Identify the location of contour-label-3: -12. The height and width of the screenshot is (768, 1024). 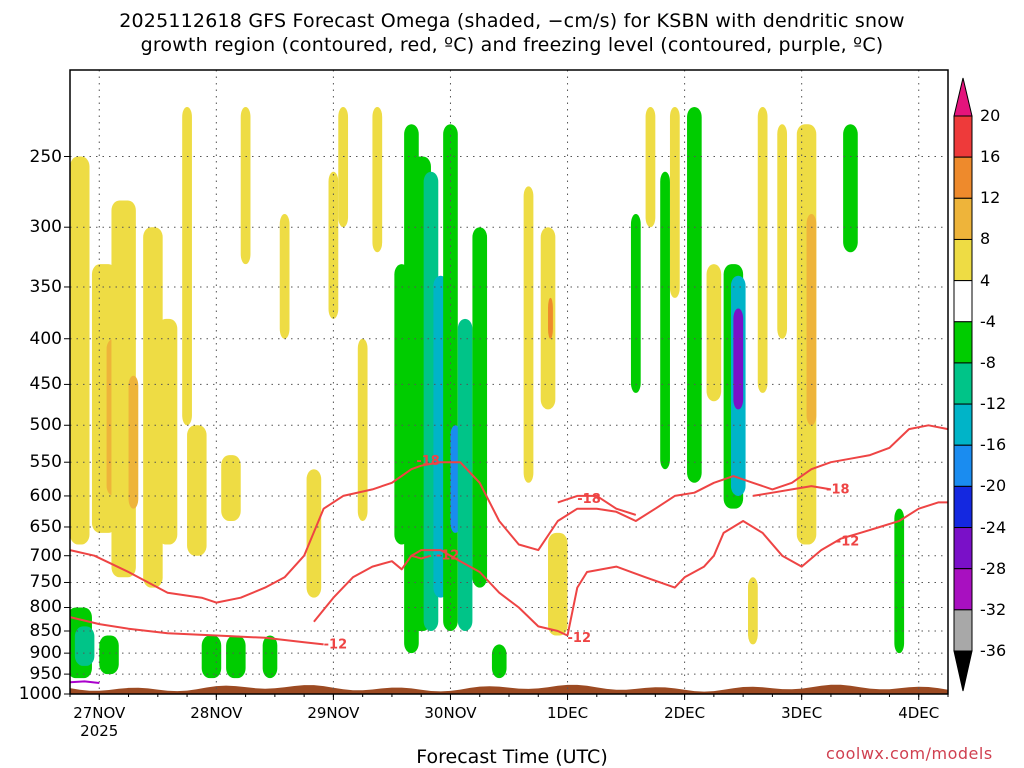
(336, 644).